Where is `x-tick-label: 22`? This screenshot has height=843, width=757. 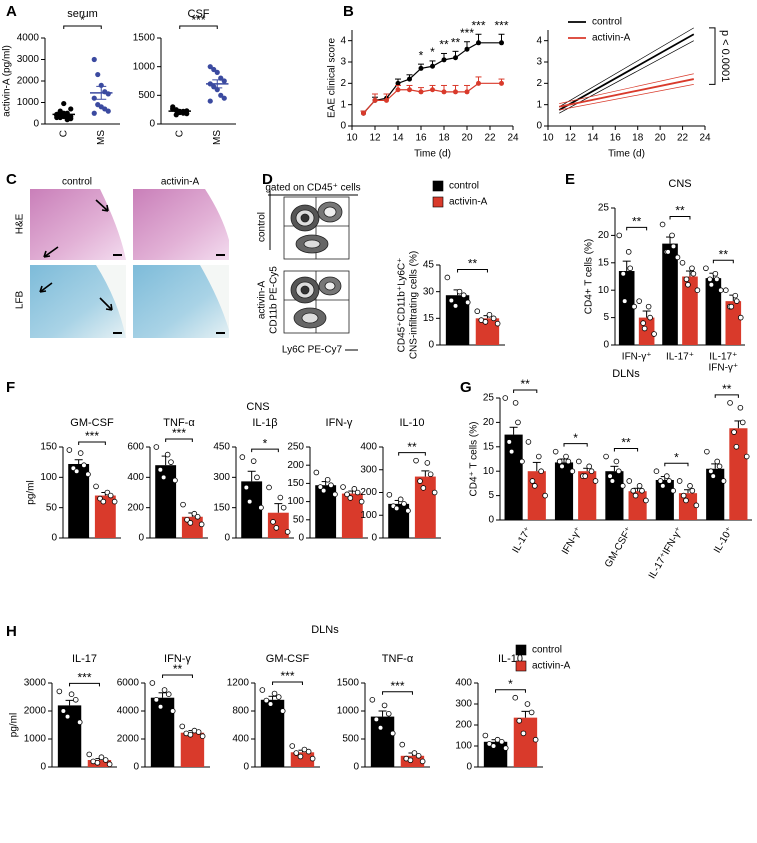
x-tick-label: 22 is located at coordinates (683, 138).